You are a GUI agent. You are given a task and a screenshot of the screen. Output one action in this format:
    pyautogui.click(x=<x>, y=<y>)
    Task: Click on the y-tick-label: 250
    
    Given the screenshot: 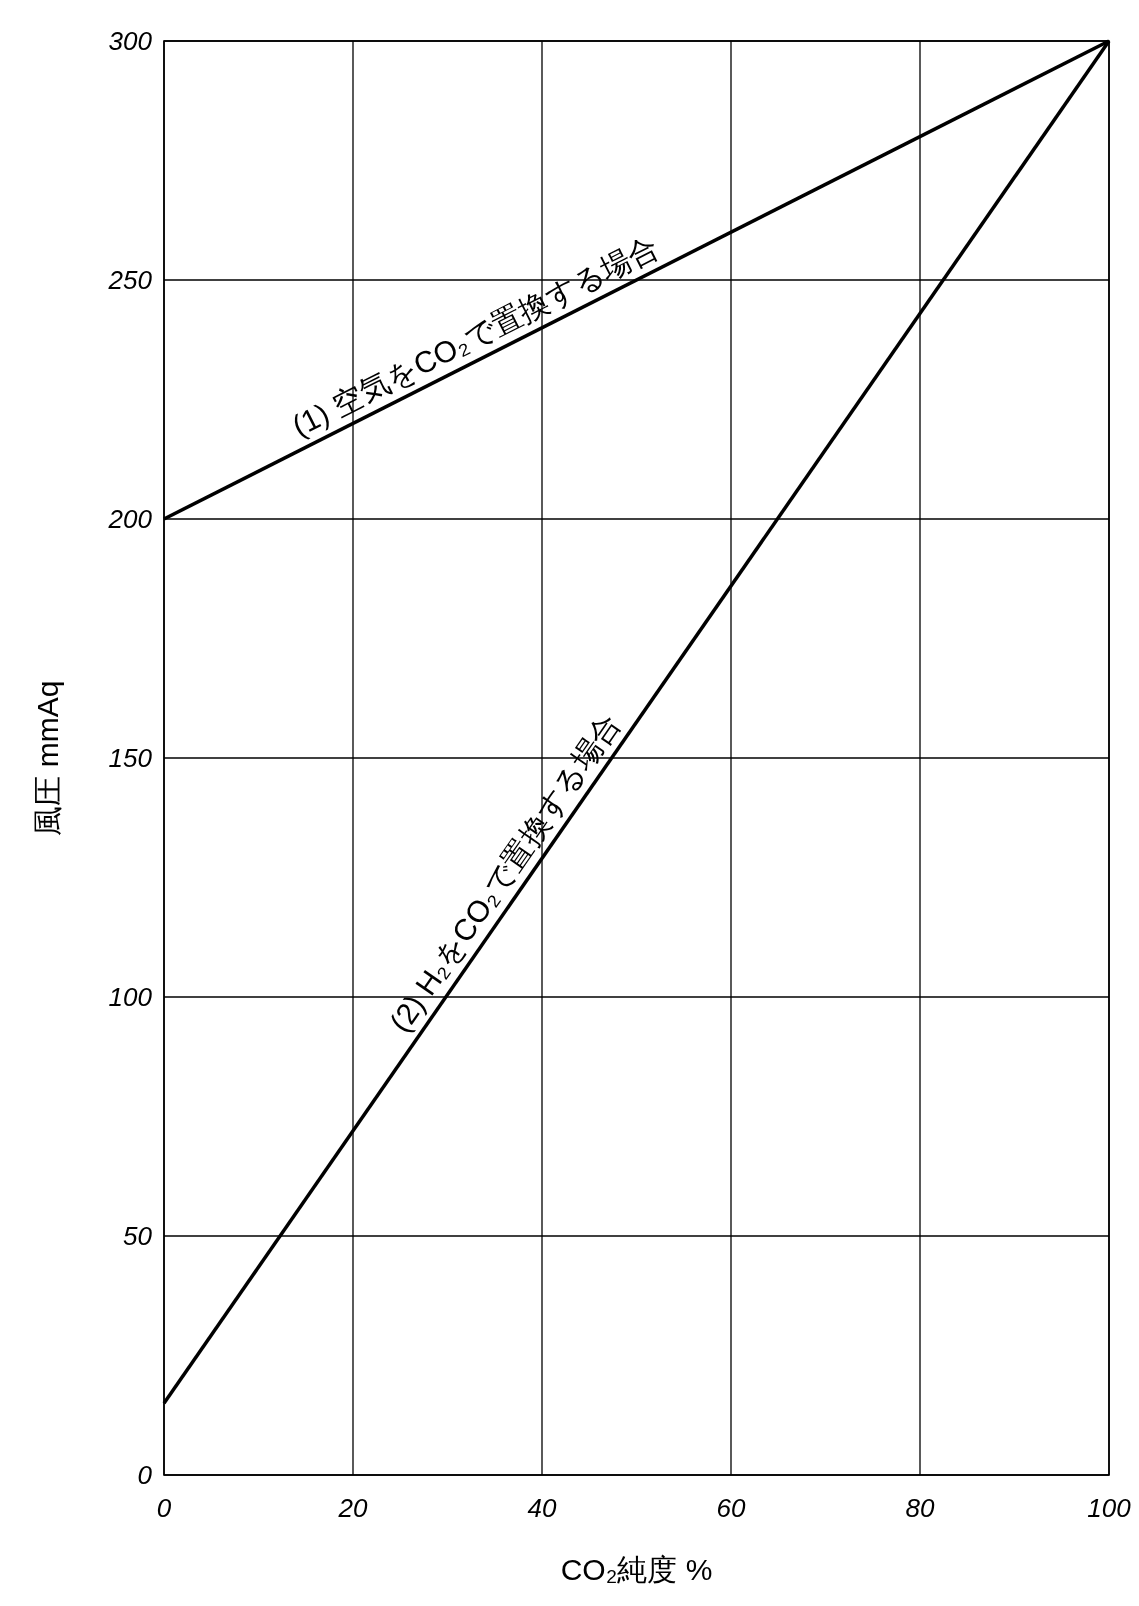 What is the action you would take?
    pyautogui.click(x=130, y=280)
    